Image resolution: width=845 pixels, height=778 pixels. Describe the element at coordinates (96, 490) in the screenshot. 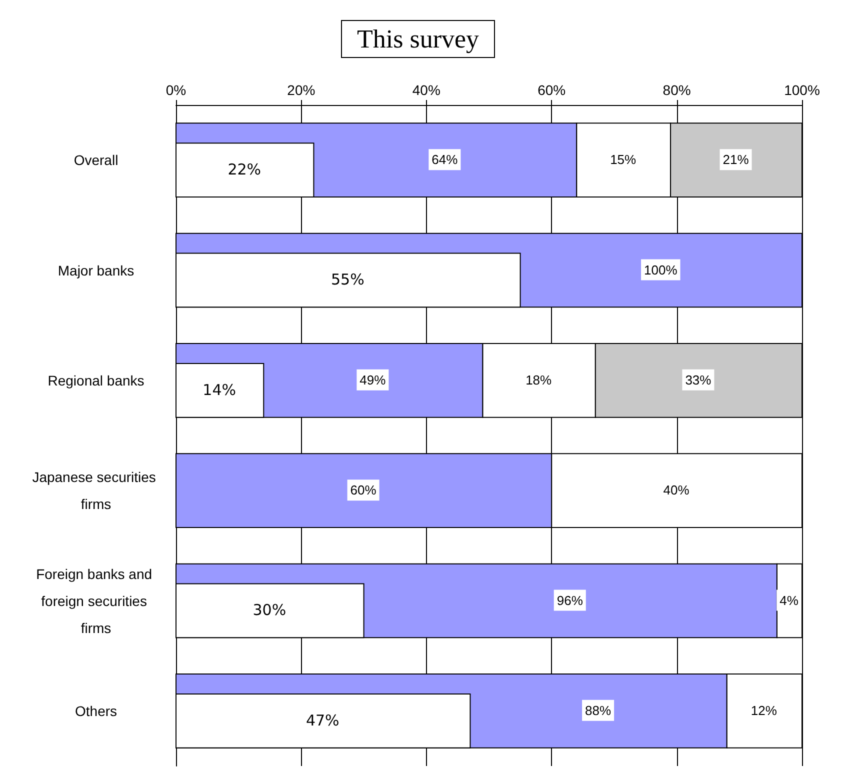

I see `y-tick-label: Japanese securities firms` at that location.